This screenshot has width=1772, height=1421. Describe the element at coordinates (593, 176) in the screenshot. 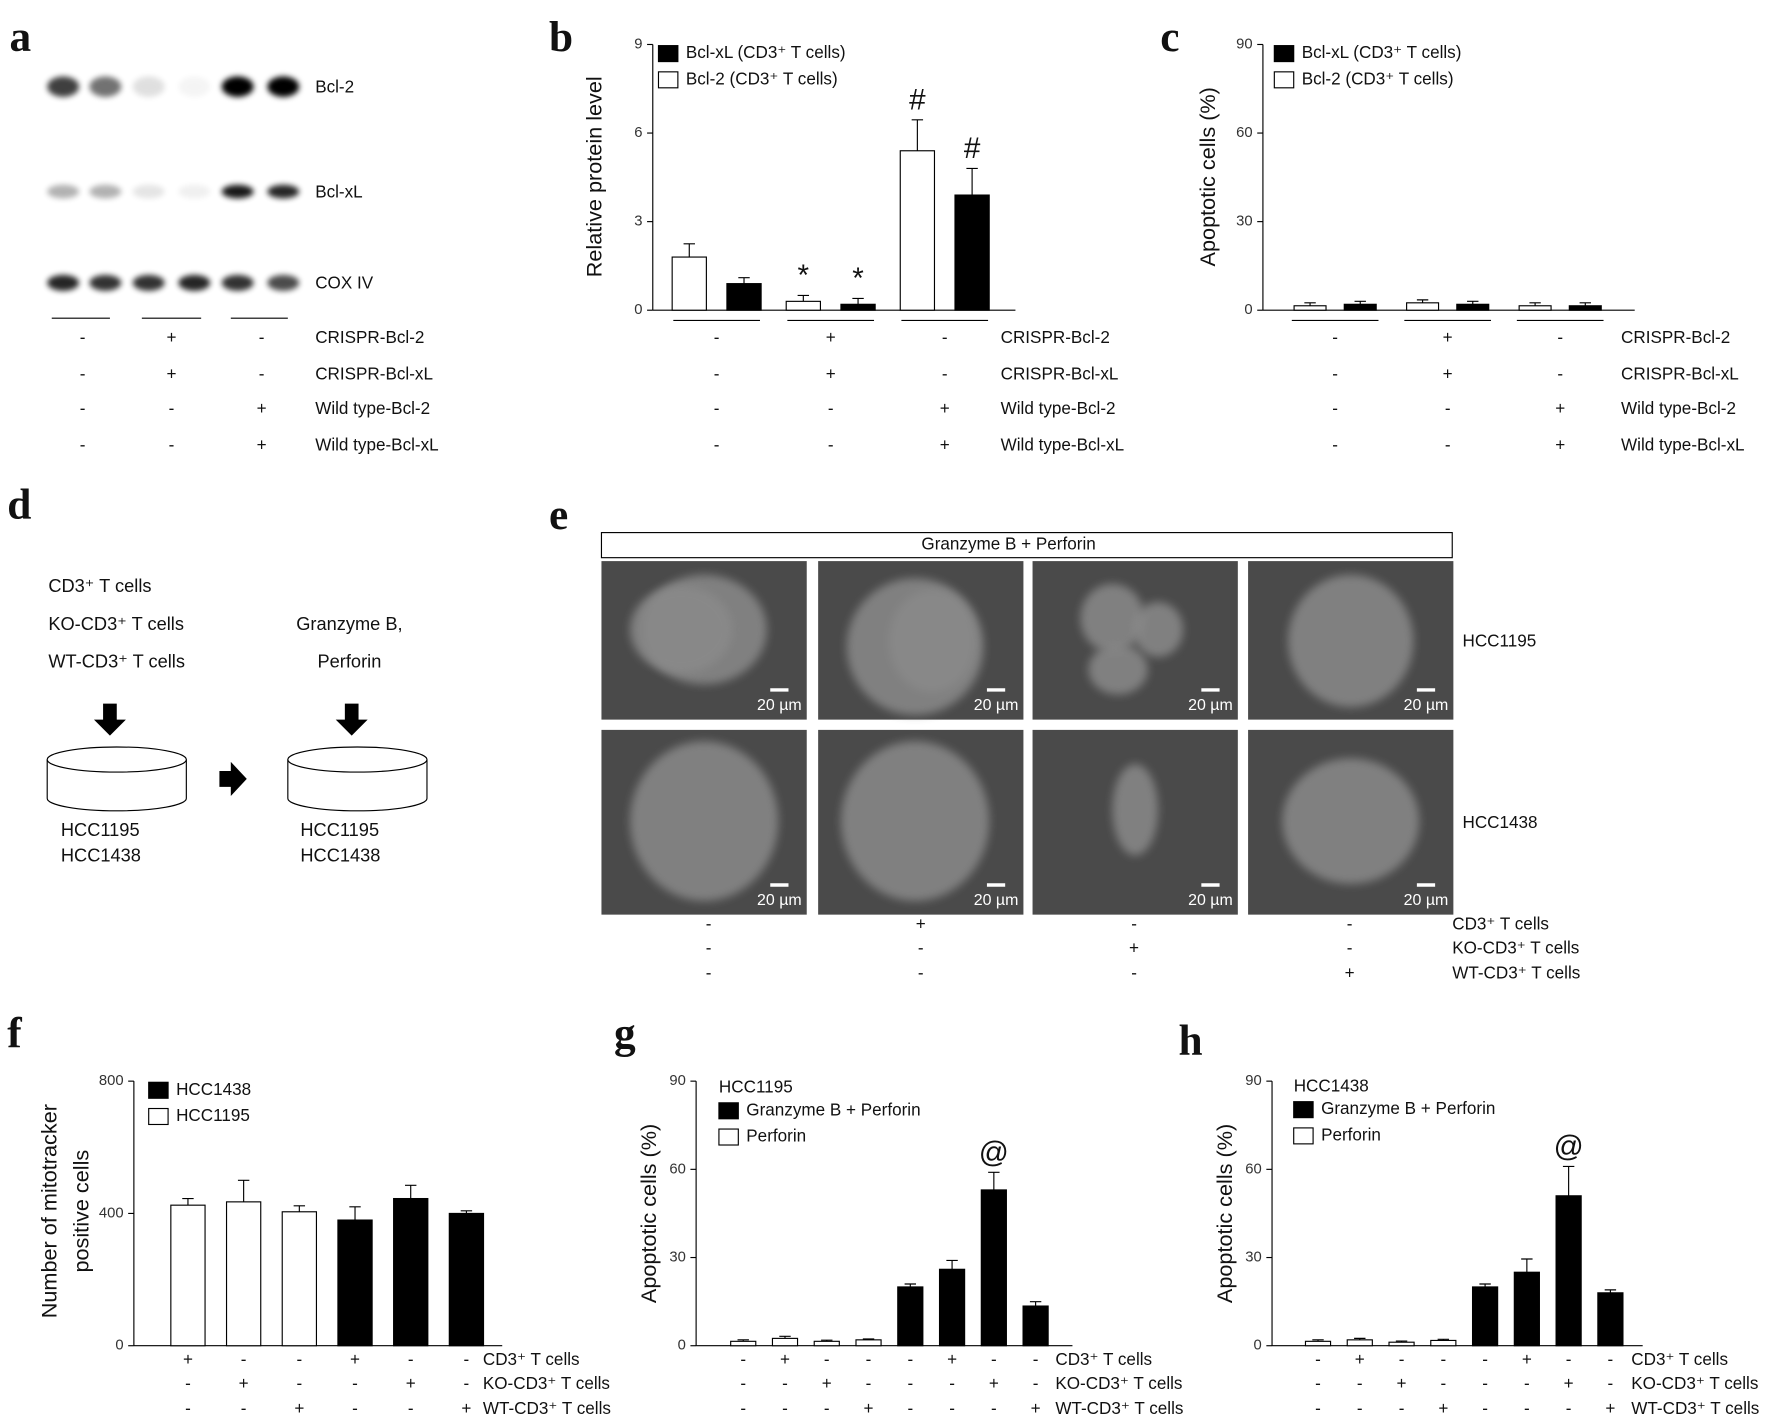

I see `y-axis-label: Relative protein level` at that location.